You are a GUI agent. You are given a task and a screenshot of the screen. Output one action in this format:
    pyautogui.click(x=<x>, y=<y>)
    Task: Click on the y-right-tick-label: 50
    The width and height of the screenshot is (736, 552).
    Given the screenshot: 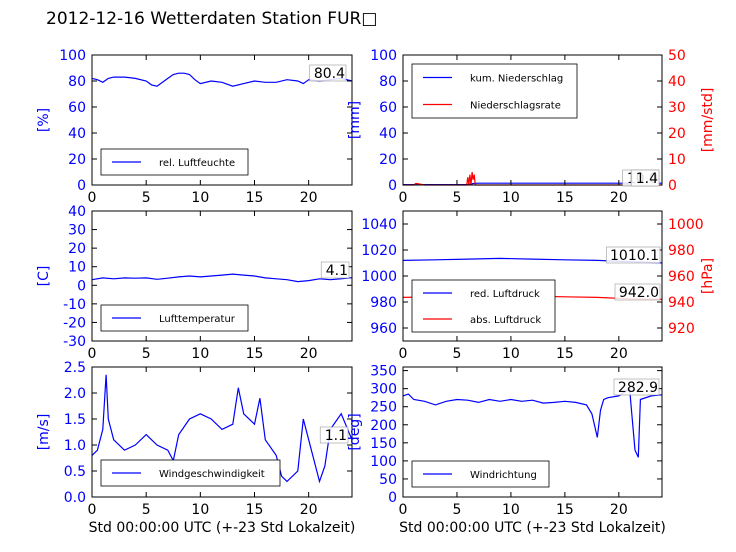 What is the action you would take?
    pyautogui.click(x=677, y=56)
    